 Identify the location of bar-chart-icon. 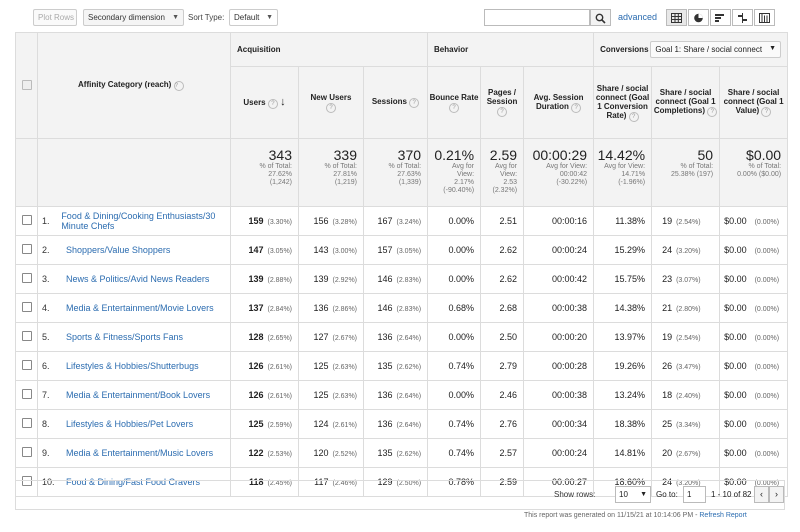
(719, 18).